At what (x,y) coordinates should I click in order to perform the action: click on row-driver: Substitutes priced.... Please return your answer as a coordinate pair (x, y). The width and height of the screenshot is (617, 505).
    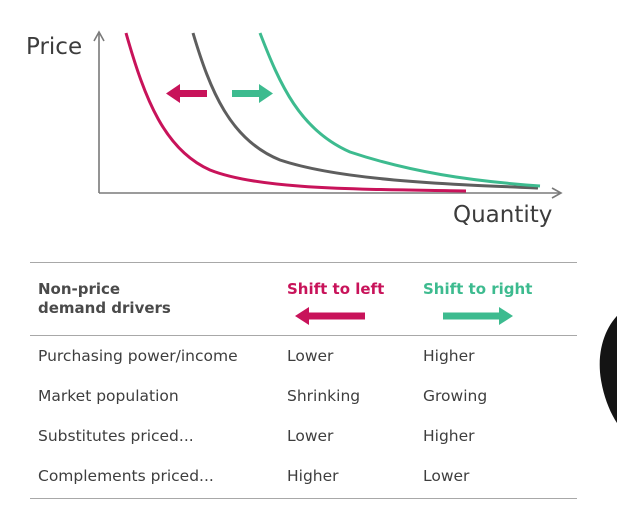
    Looking at the image, I should click on (116, 436).